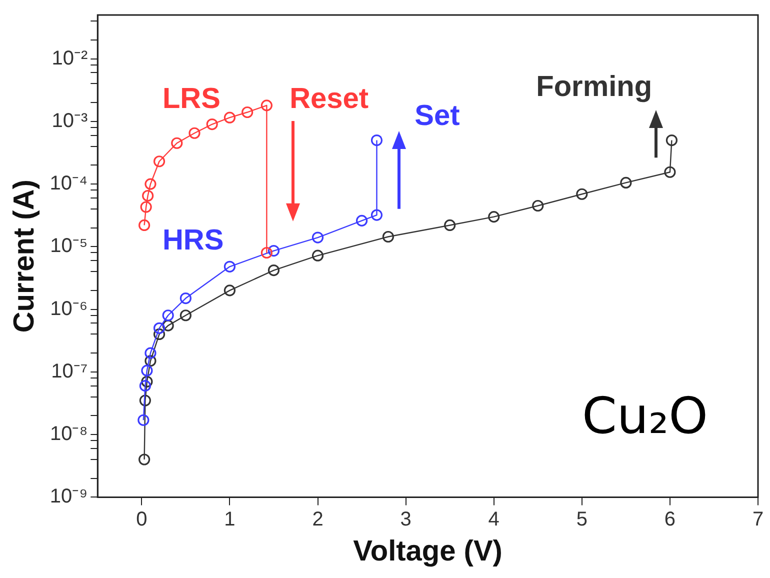 The image size is (770, 578). Describe the element at coordinates (427, 552) in the screenshot. I see `x-axis-title: Voltage (V)` at that location.